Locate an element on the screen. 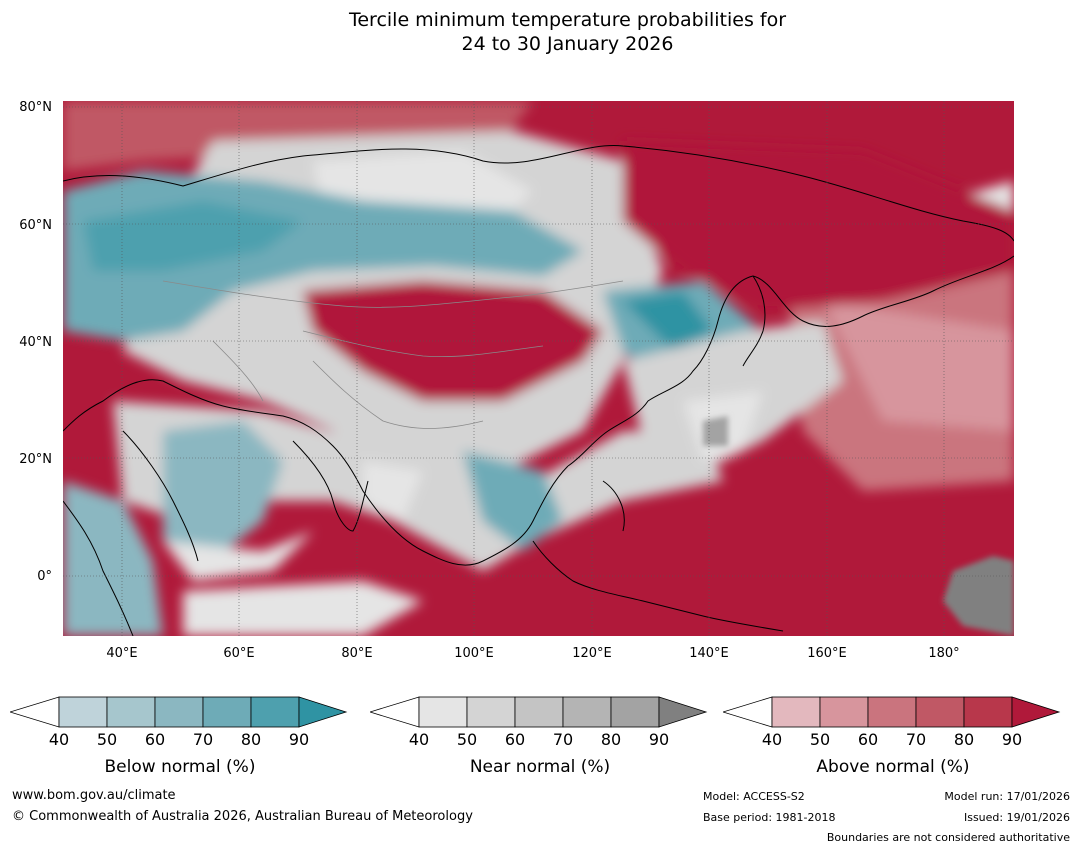 The width and height of the screenshot is (1081, 850). model-name: Model: ACCESS-S2 is located at coordinates (754, 796).